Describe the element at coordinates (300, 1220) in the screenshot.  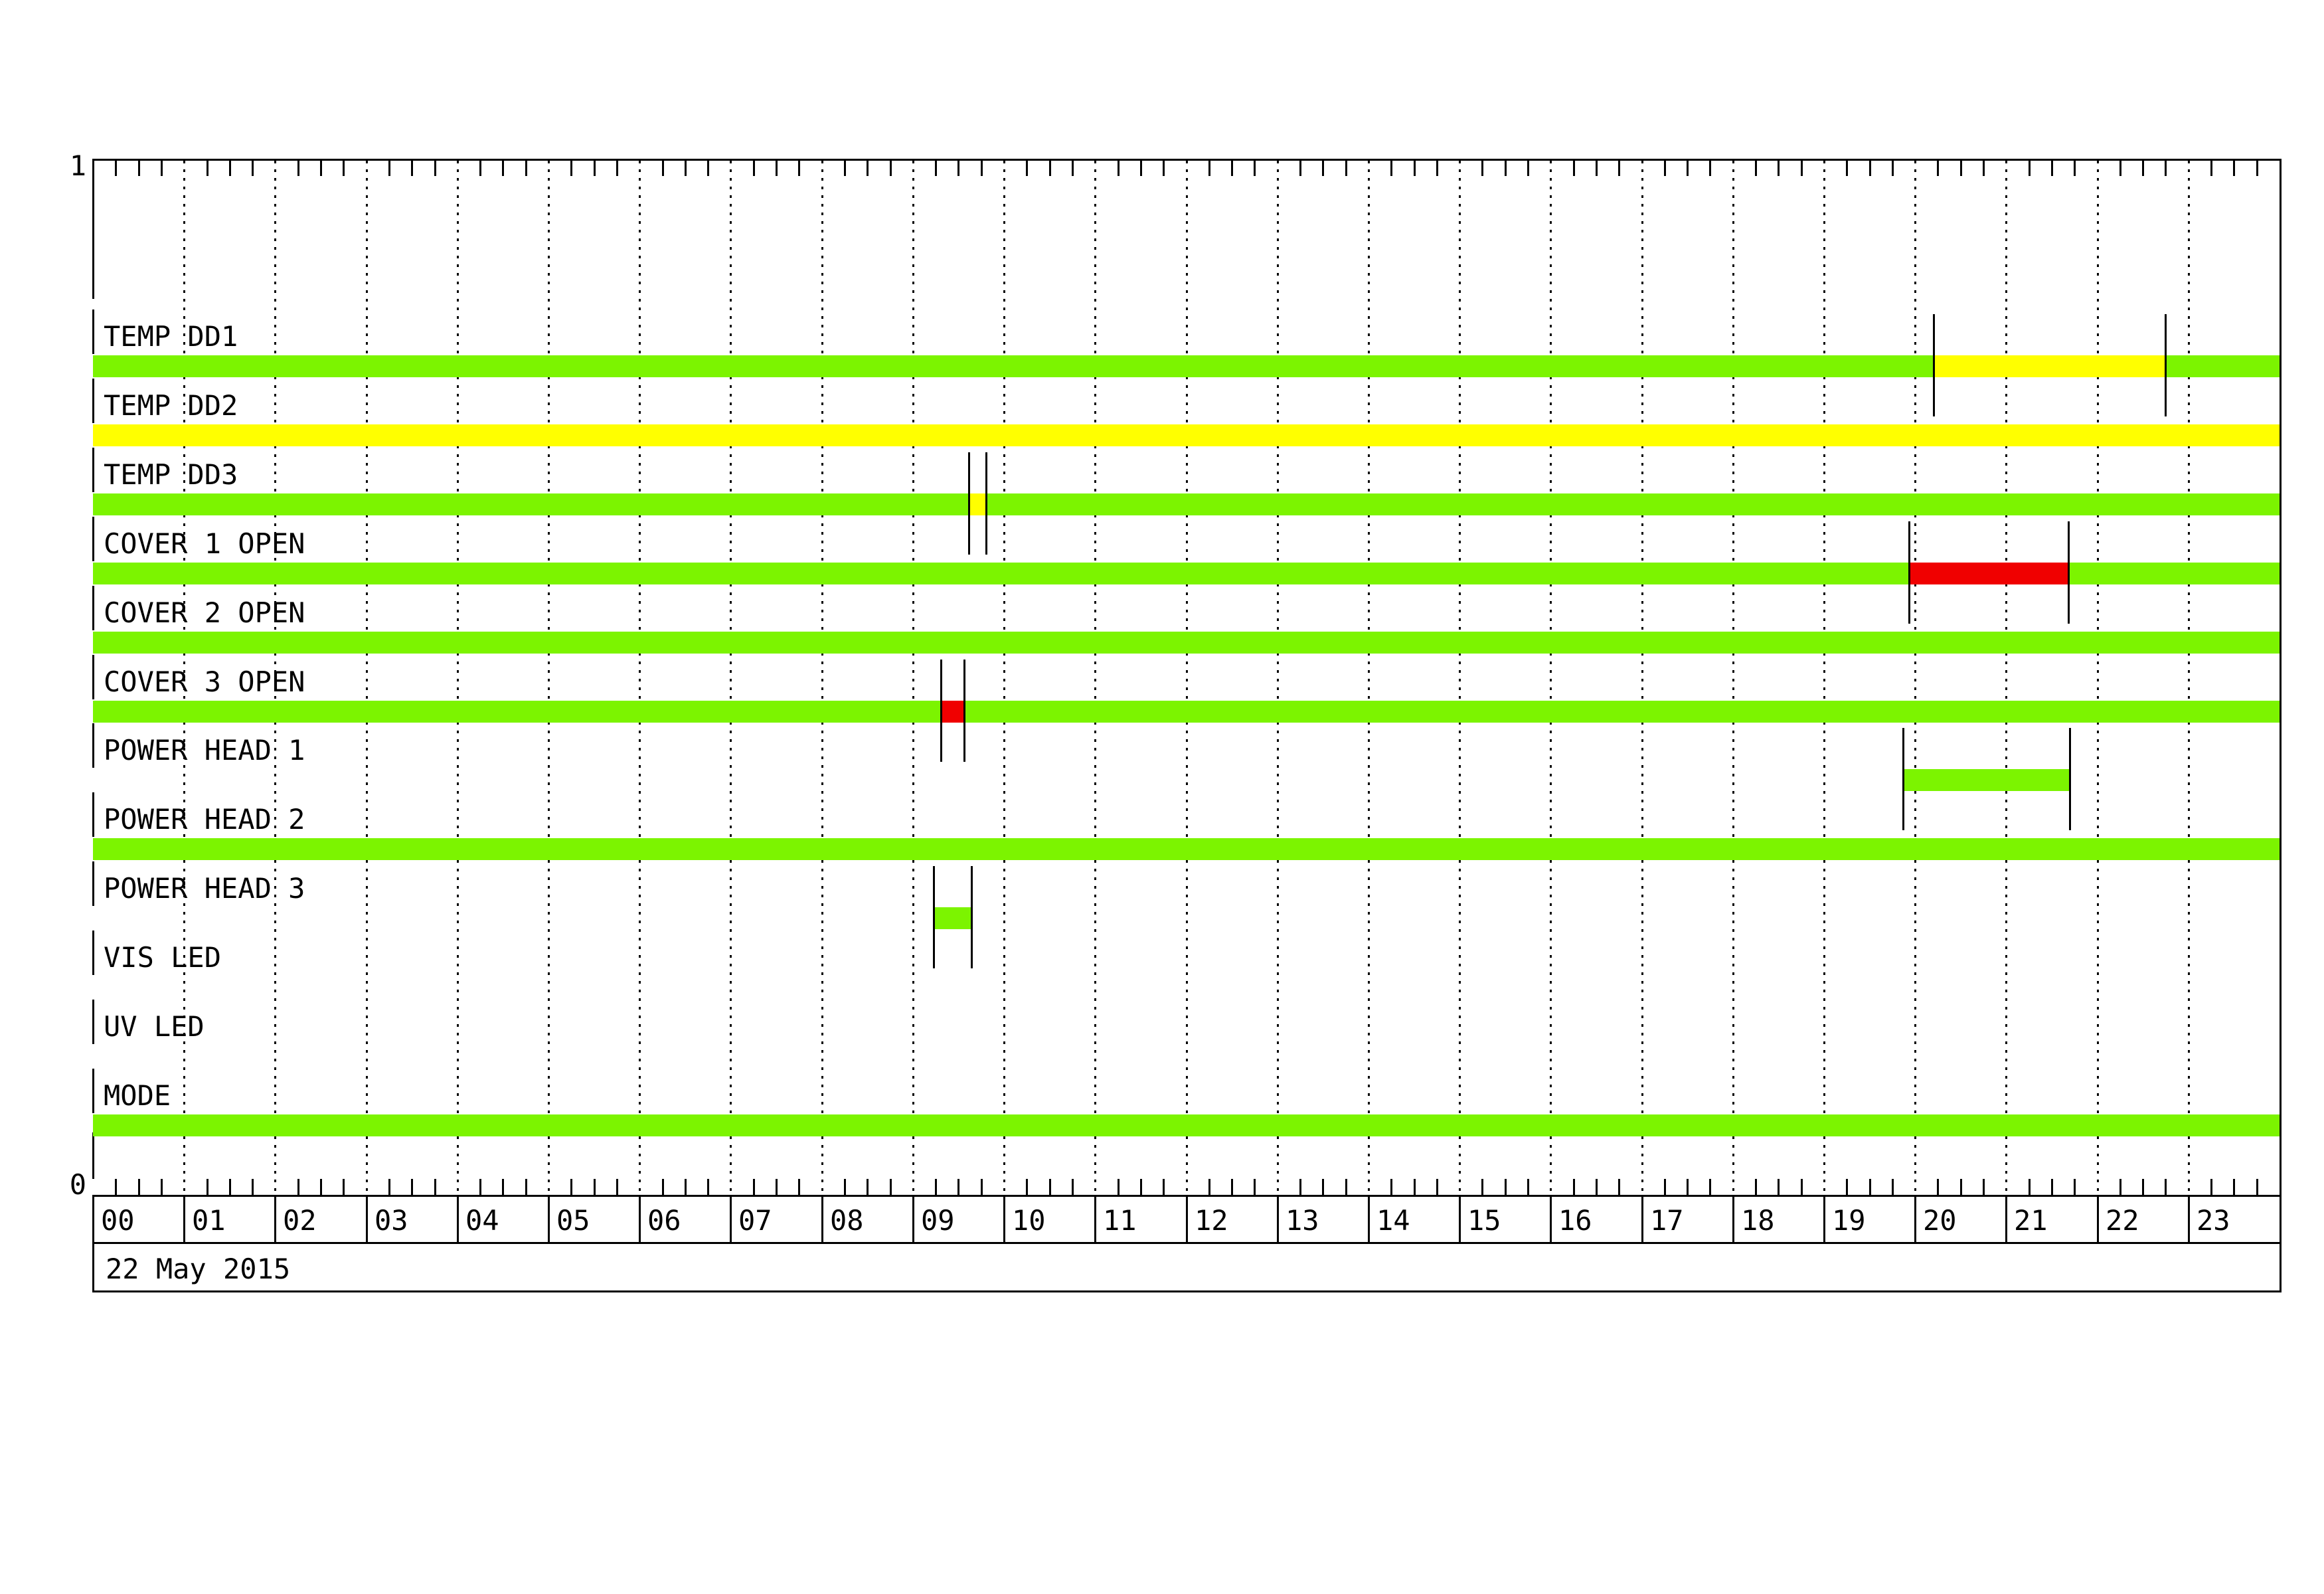
I see `hour-label: 02` at that location.